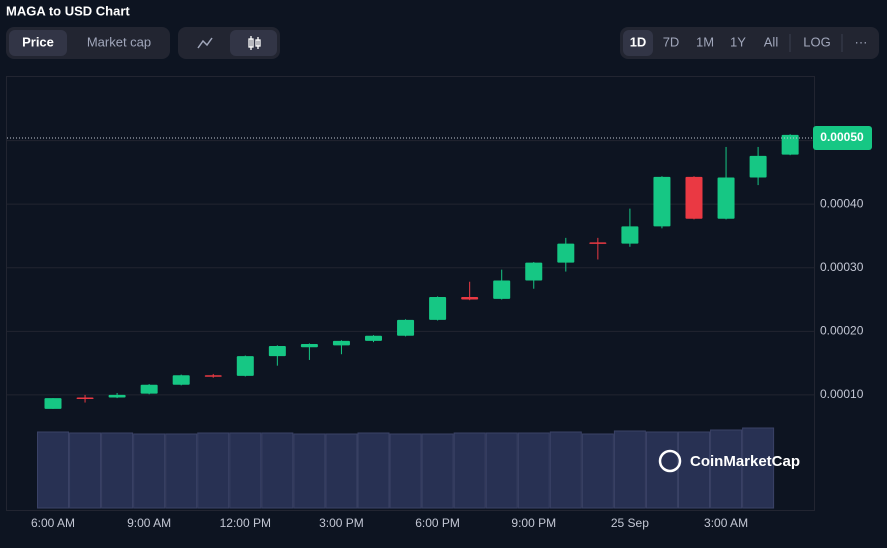 The image size is (887, 548). I want to click on current-price-tag, so click(842, 138).